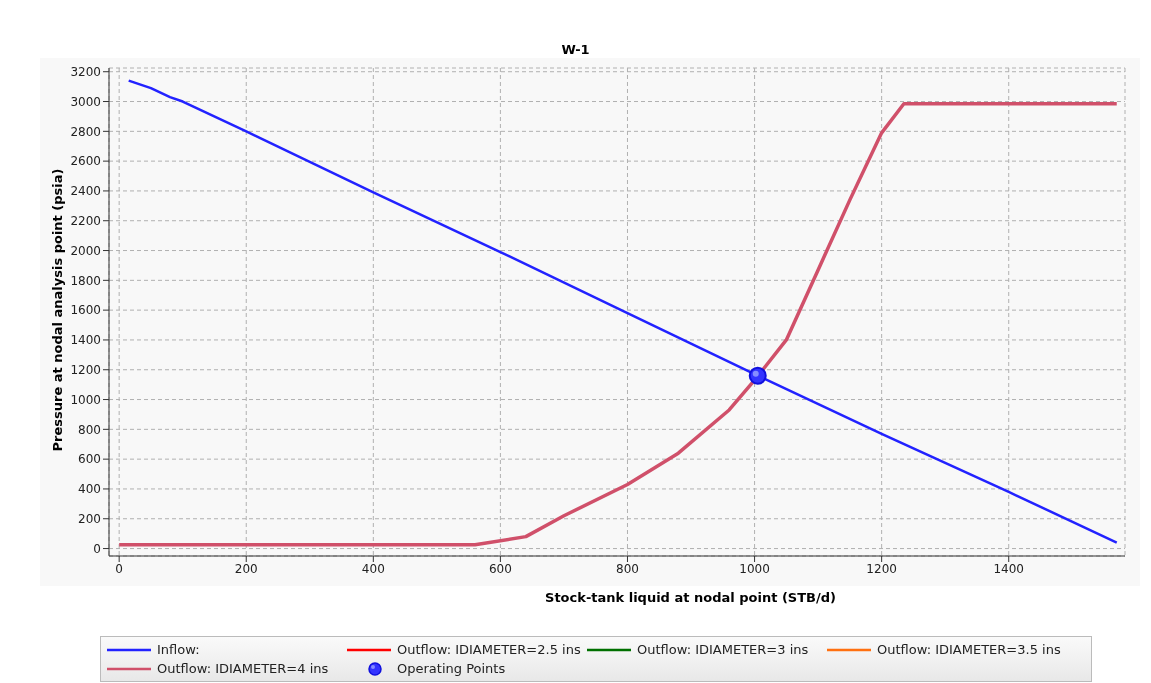 The height and width of the screenshot is (683, 1151). Describe the element at coordinates (85, 191) in the screenshot. I see `y-tick-label: 2400` at that location.